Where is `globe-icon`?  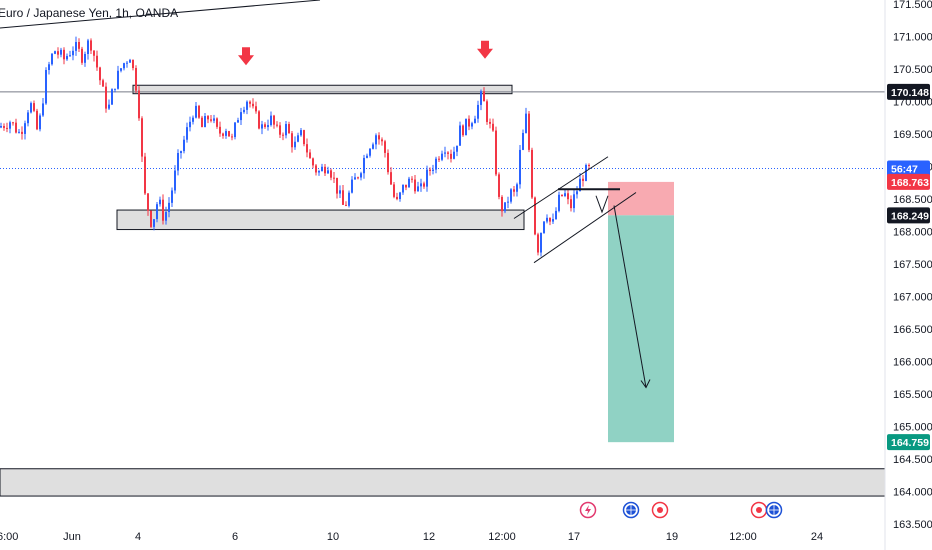
globe-icon is located at coordinates (774, 510).